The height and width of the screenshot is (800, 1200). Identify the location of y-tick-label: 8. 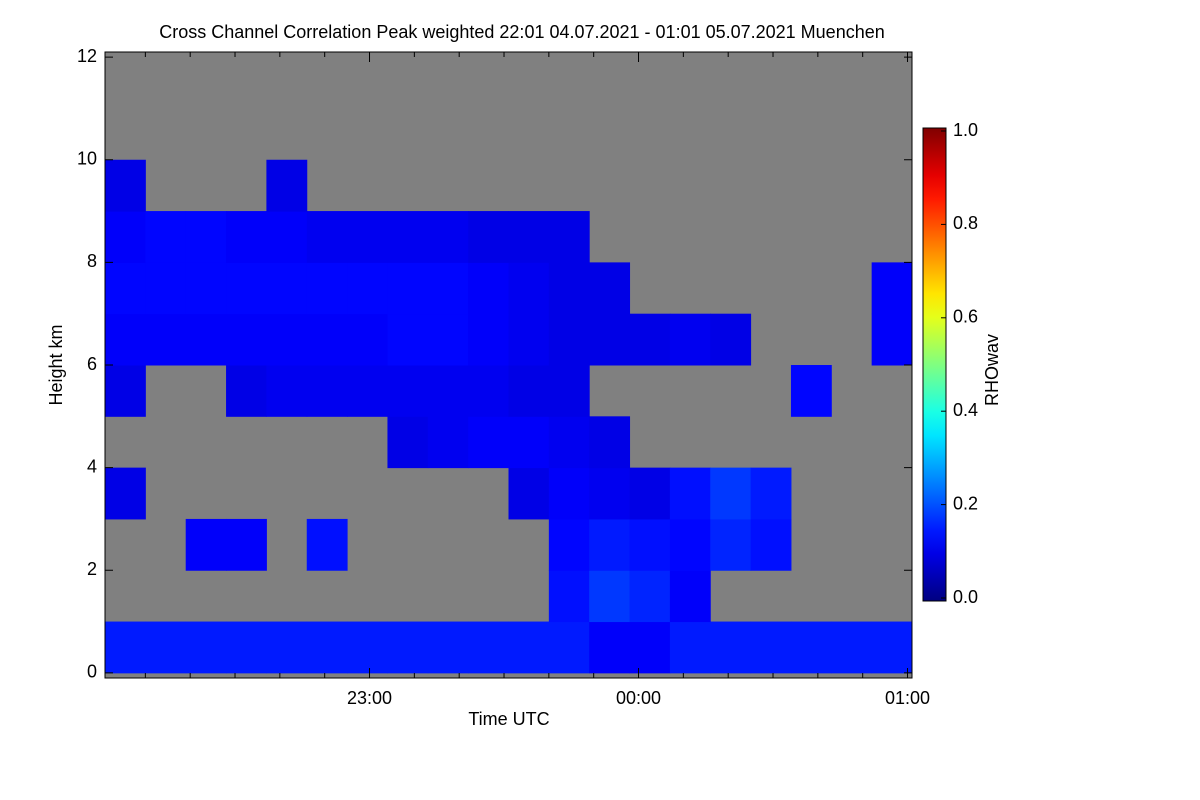
(92, 261).